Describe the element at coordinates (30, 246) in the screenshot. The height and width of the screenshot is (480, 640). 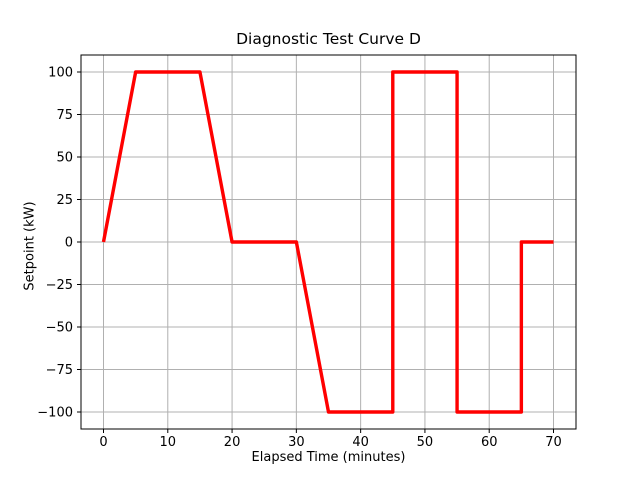
I see `y-axis-label: Setpoint (kW)` at that location.